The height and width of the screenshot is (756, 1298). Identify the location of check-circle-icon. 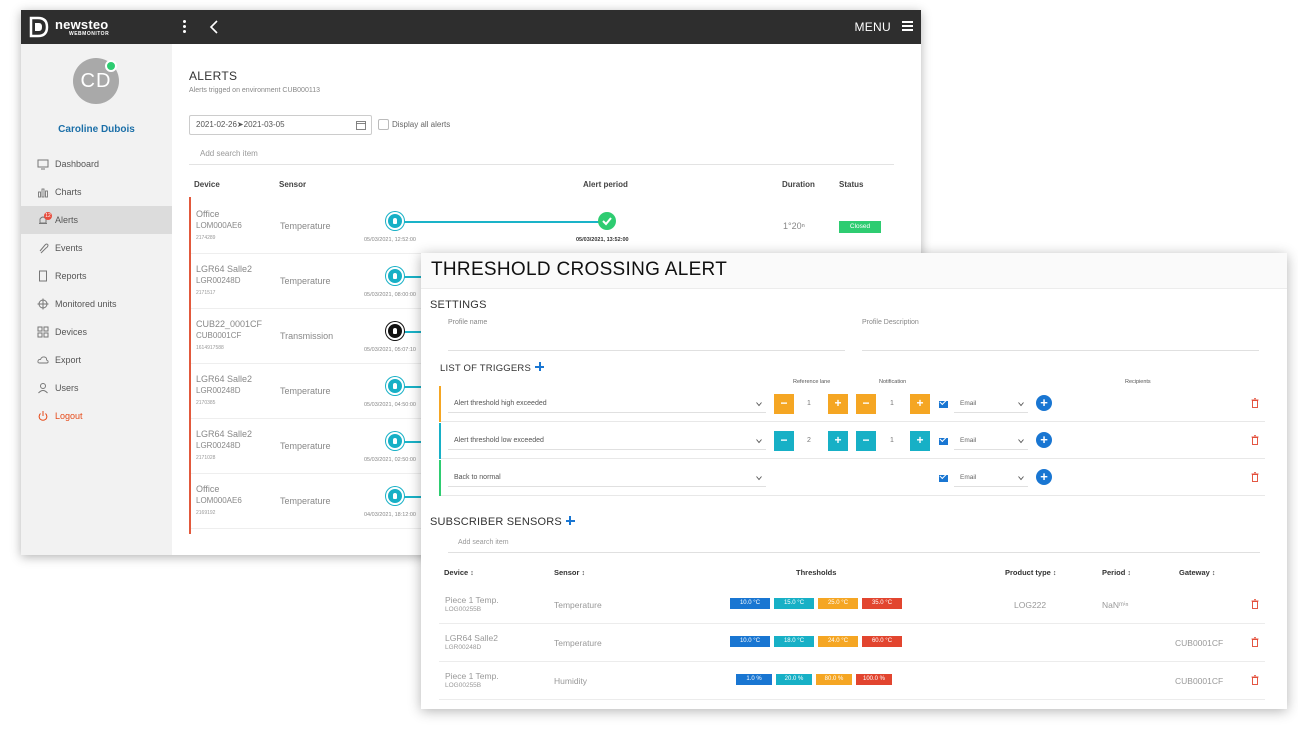
(607, 221).